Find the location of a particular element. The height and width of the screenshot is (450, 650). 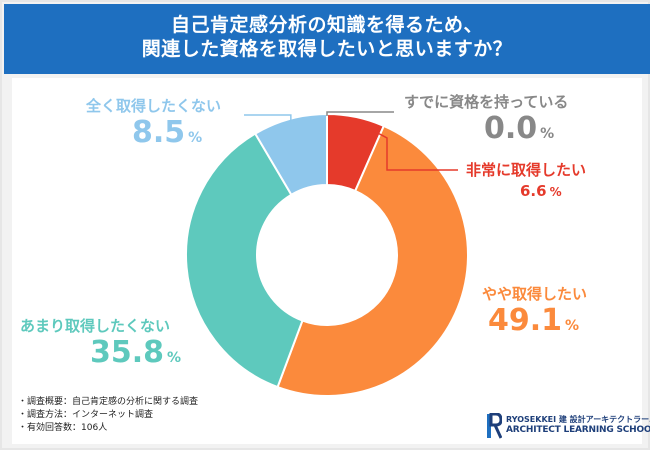

slice-value-row: 49.1% is located at coordinates (534, 323).